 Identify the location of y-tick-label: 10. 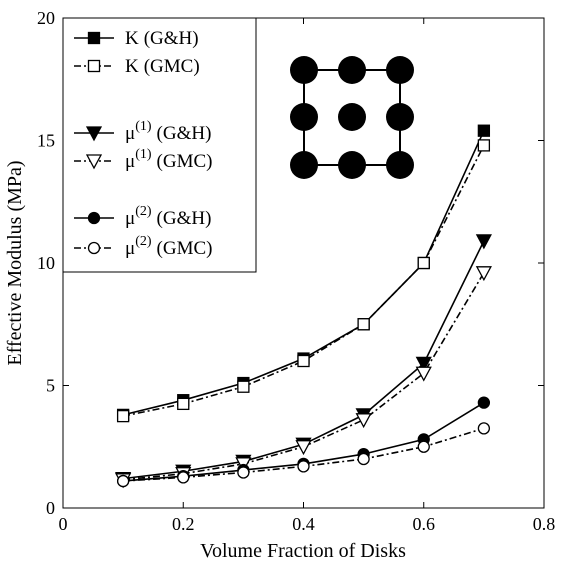
(46, 263).